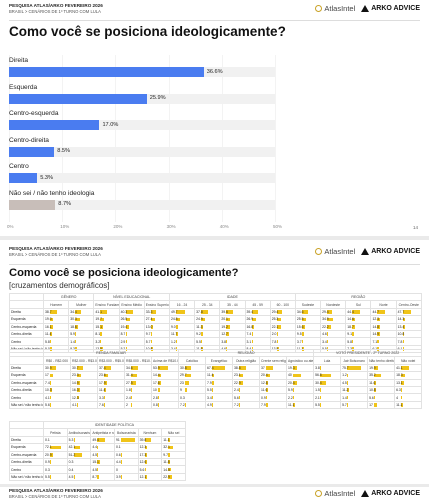 Image resolution: width=429 pixels, height=504 pixels. What do you see at coordinates (27, 469) in the screenshot?
I see `row-label: Centro` at bounding box center [27, 469].